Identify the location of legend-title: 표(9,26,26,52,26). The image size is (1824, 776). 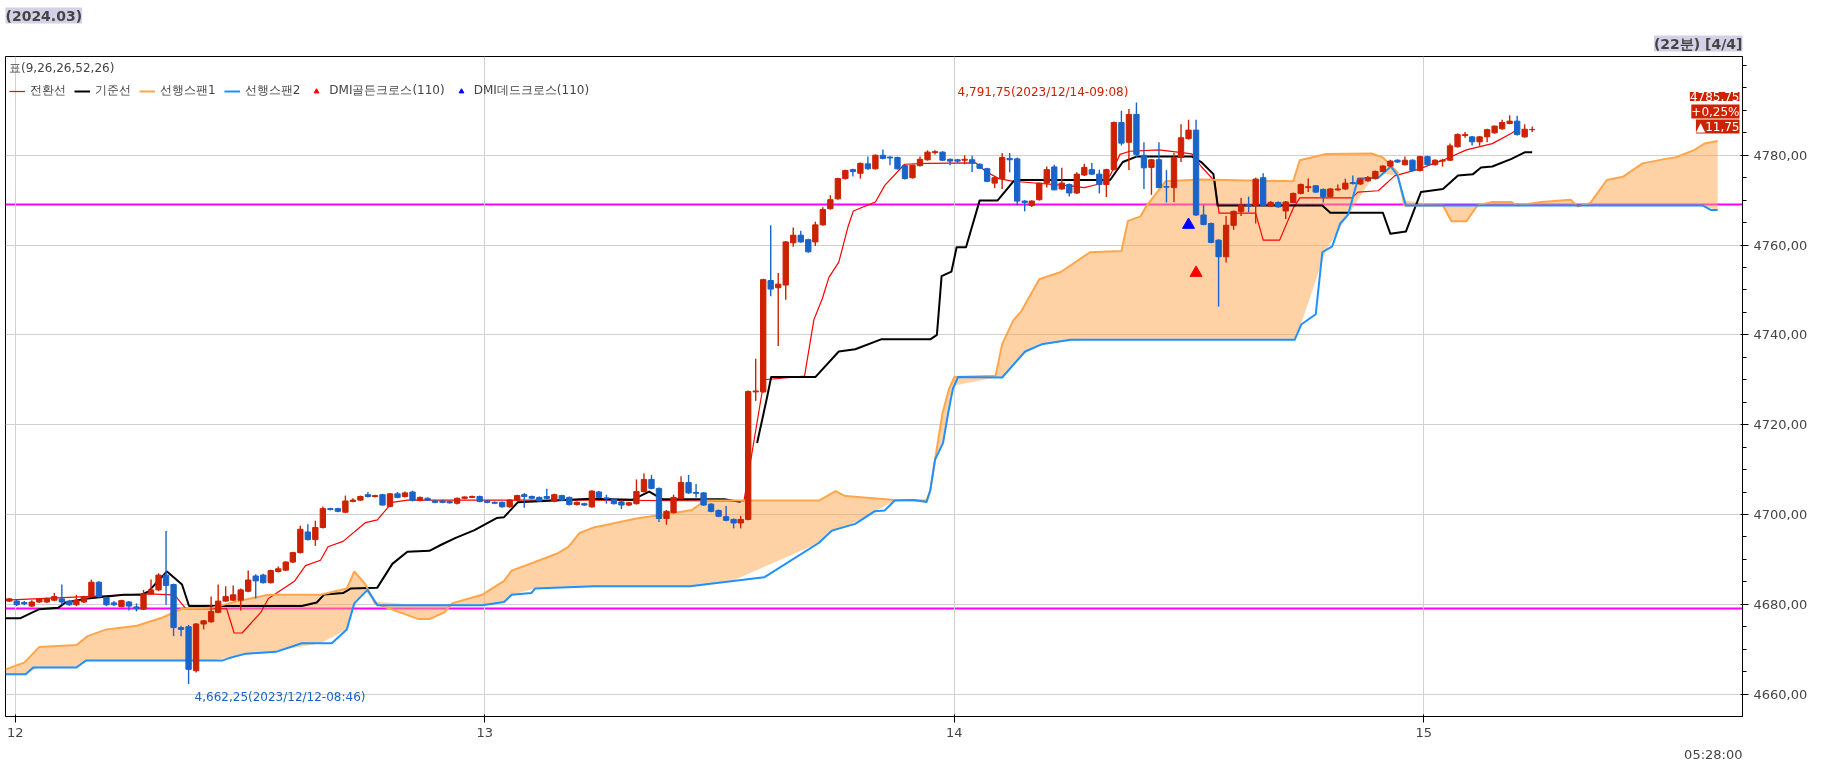
(62, 68).